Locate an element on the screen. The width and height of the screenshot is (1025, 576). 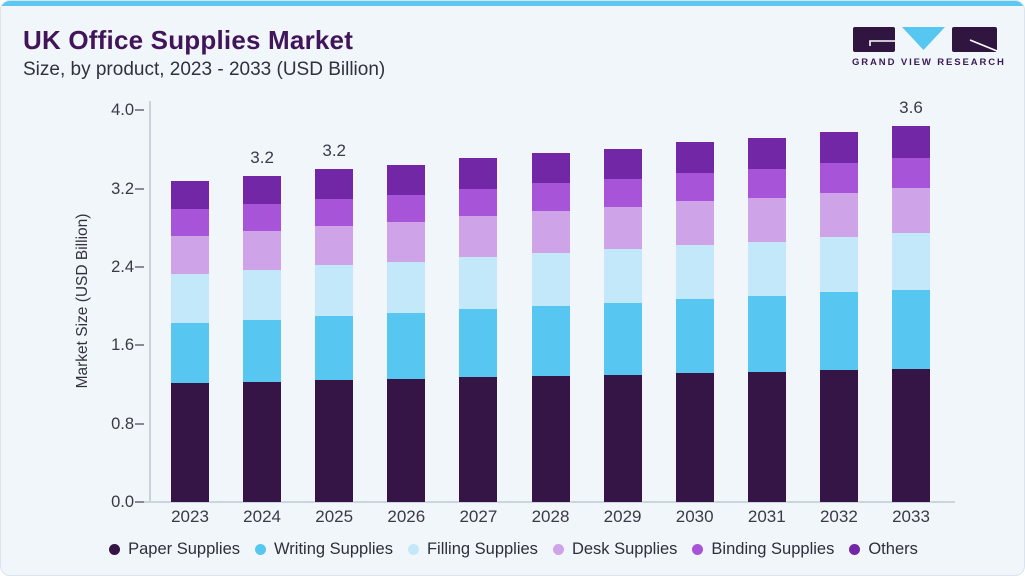
bar-2026 is located at coordinates (406, 333).